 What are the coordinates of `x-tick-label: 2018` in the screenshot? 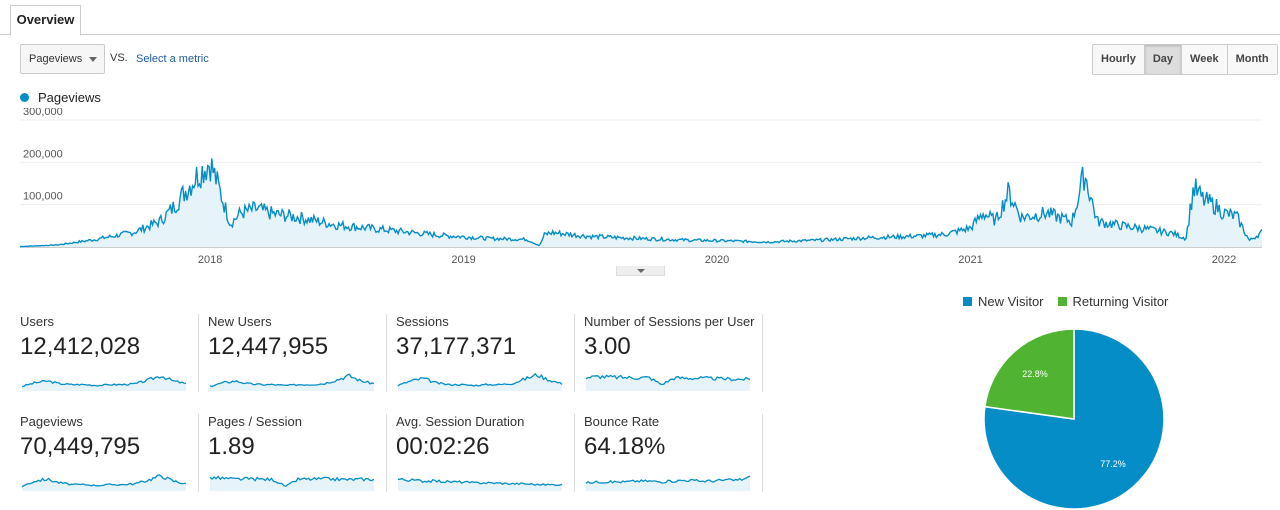 It's located at (210, 260).